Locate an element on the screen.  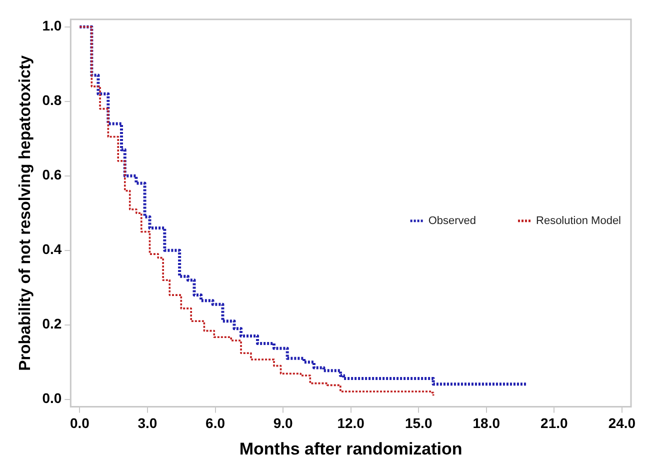
x-tick-label: 0.0 is located at coordinates (80, 423).